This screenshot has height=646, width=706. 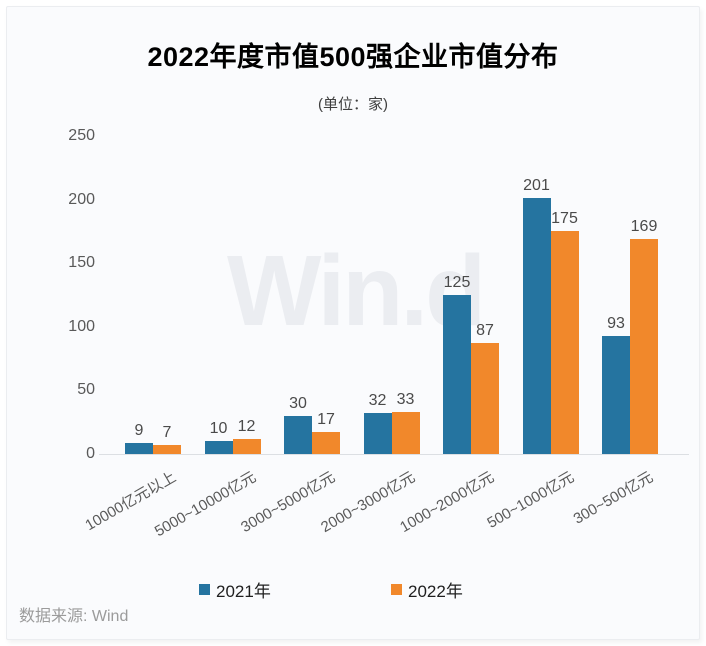 I want to click on x-axis-line, so click(x=394, y=454).